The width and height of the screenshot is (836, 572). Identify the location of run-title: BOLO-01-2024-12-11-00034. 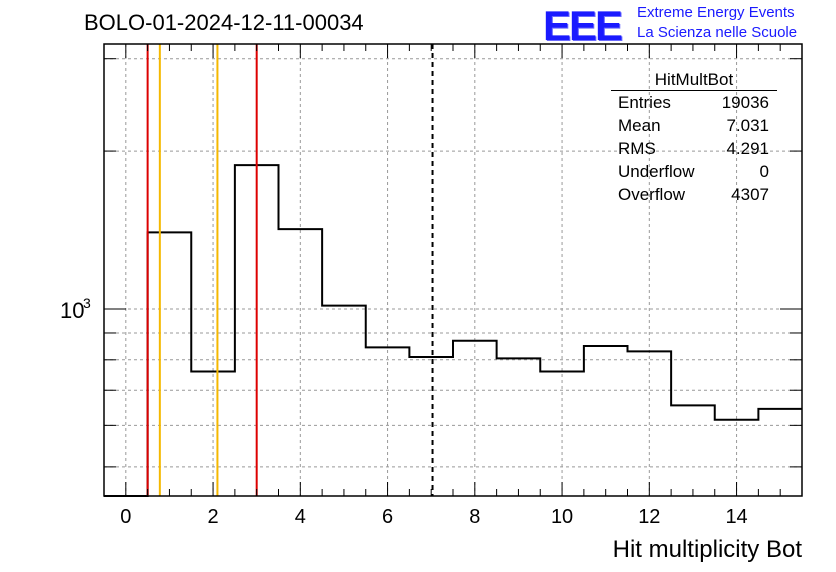
(224, 22).